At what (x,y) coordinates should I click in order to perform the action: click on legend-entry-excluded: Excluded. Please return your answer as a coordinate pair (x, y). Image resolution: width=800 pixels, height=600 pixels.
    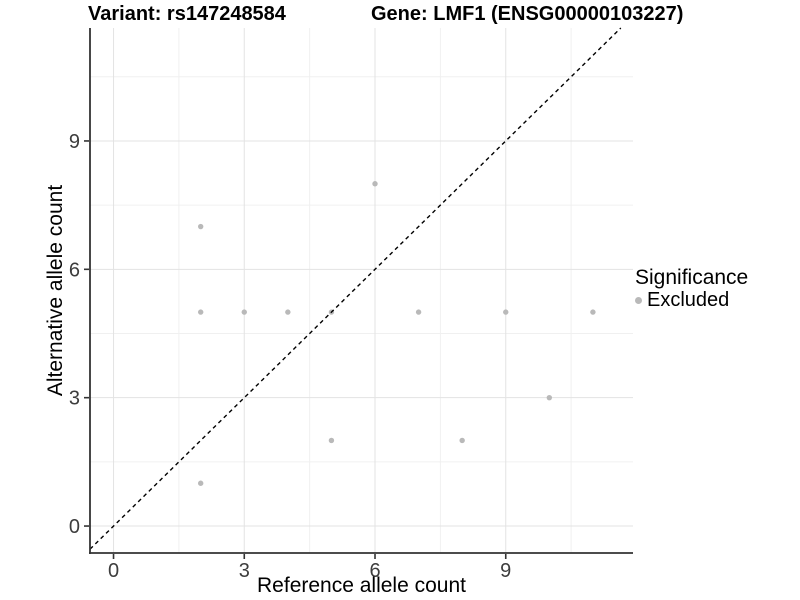
    Looking at the image, I should click on (689, 300).